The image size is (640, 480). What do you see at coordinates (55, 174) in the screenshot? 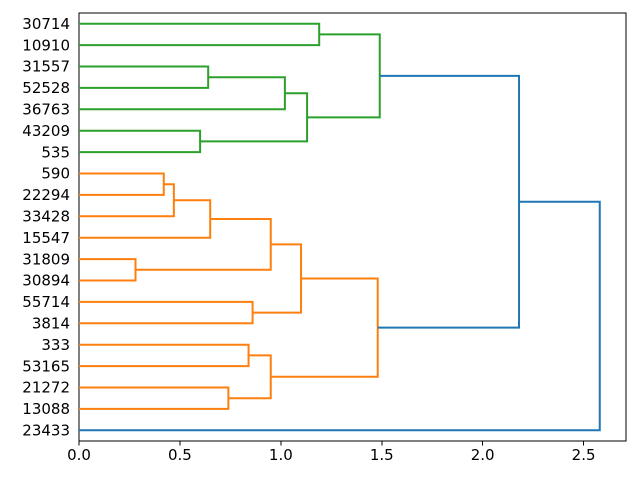
I see `leaf-label-590: 590` at bounding box center [55, 174].